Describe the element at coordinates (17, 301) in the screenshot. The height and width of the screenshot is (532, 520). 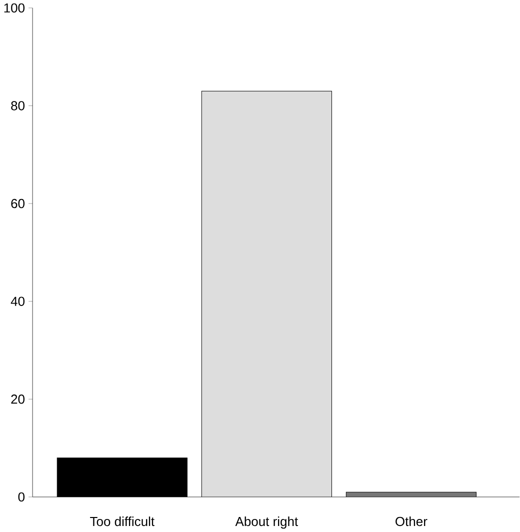
I see `y-tick-label: 40` at that location.